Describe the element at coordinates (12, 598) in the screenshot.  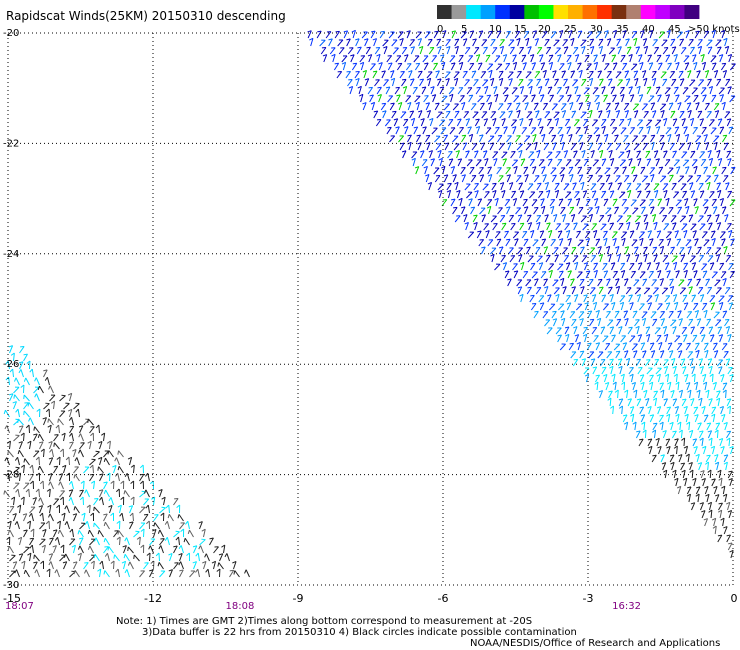
I see `x-tick-label: -15` at that location.